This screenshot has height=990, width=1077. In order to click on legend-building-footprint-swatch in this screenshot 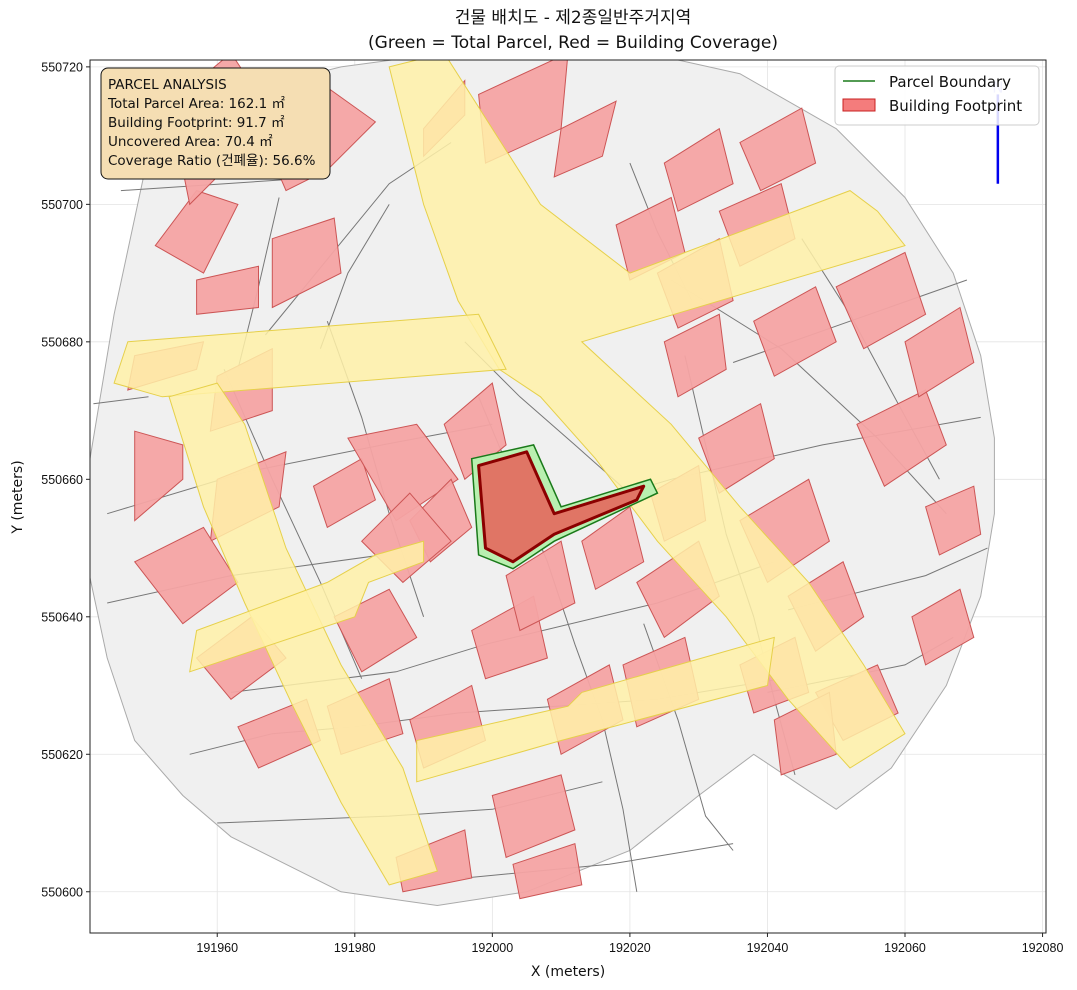, I will do `click(859, 105)`.